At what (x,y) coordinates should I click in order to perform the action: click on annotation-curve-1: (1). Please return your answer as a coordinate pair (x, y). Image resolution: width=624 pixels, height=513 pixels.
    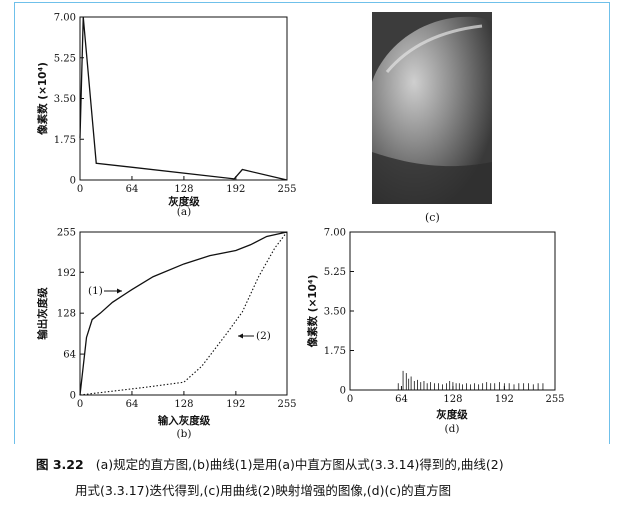
    Looking at the image, I should click on (105, 291).